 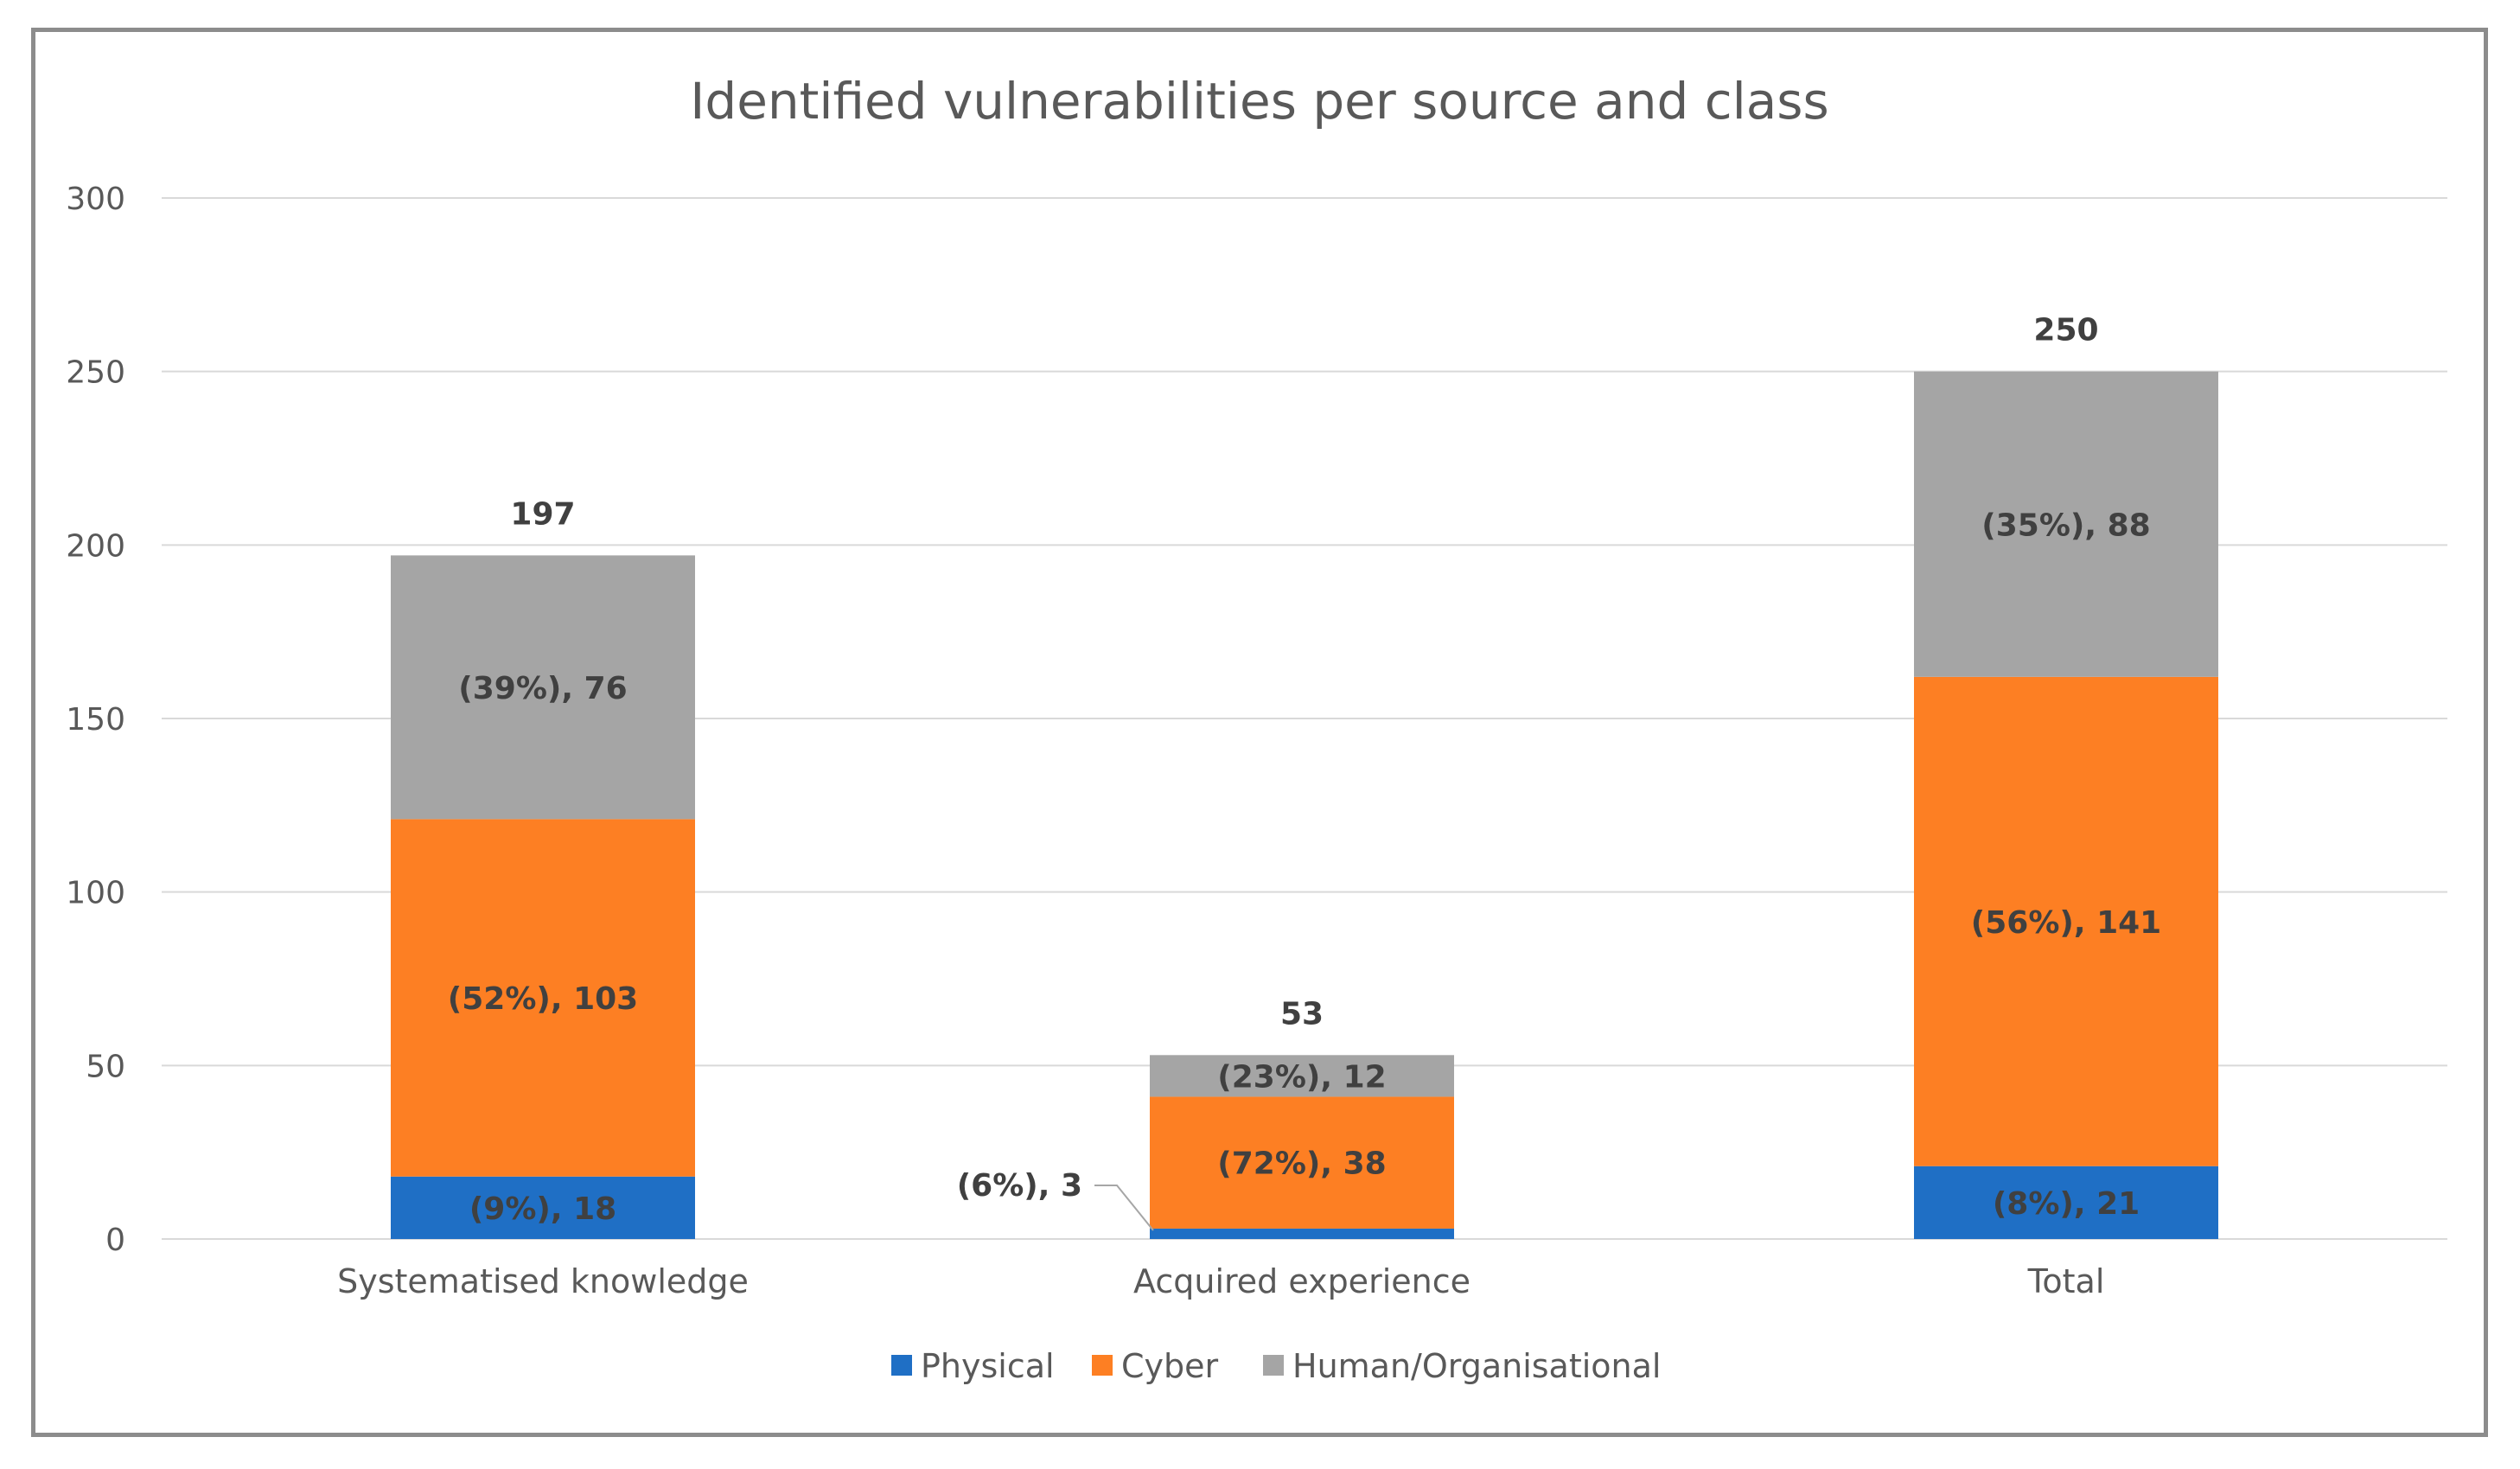 I want to click on data-label: (9%), 18, so click(x=542, y=1209).